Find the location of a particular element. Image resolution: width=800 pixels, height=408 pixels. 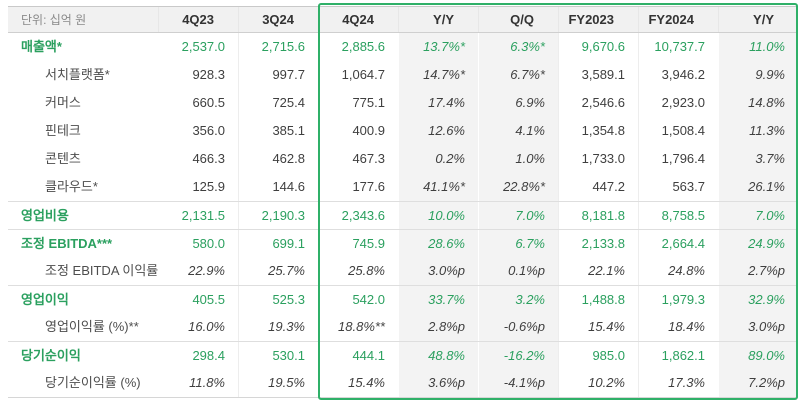

table-cell: 28.6% is located at coordinates (438, 243).